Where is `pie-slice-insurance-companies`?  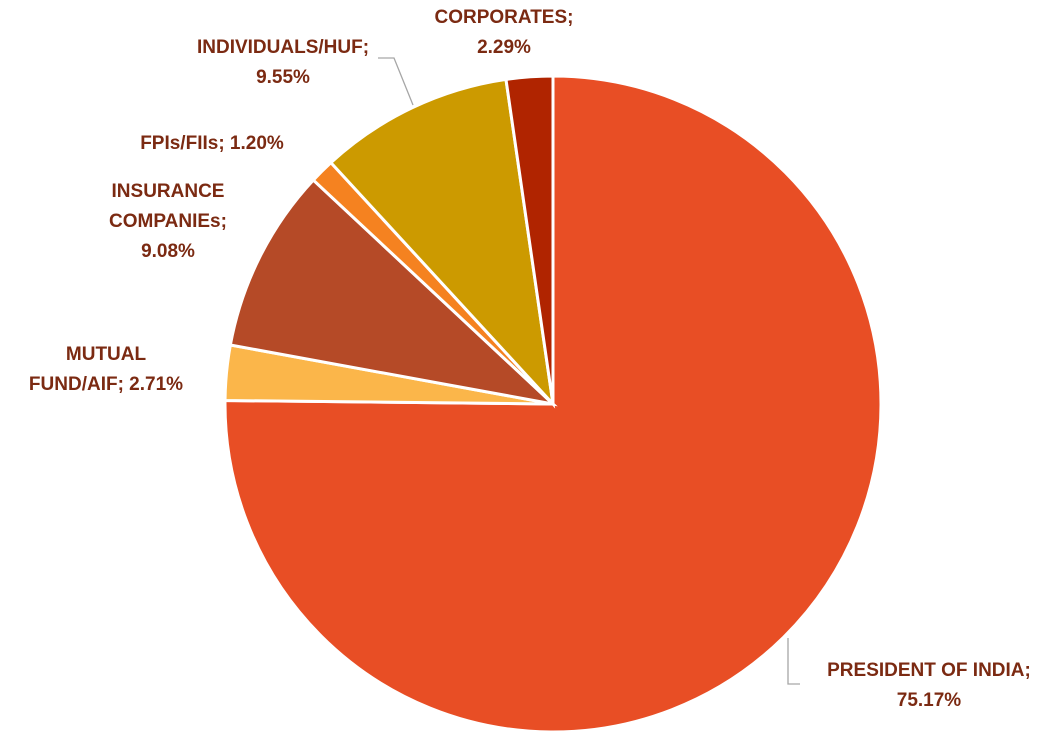
pie-slice-insurance-companies is located at coordinates (393, 292).